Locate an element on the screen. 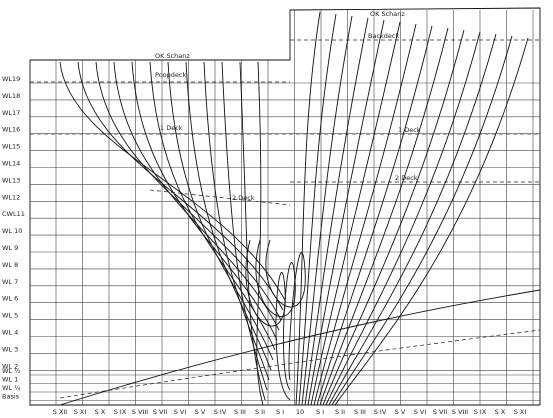  deck-label: Poopdeck is located at coordinates (170, 75).